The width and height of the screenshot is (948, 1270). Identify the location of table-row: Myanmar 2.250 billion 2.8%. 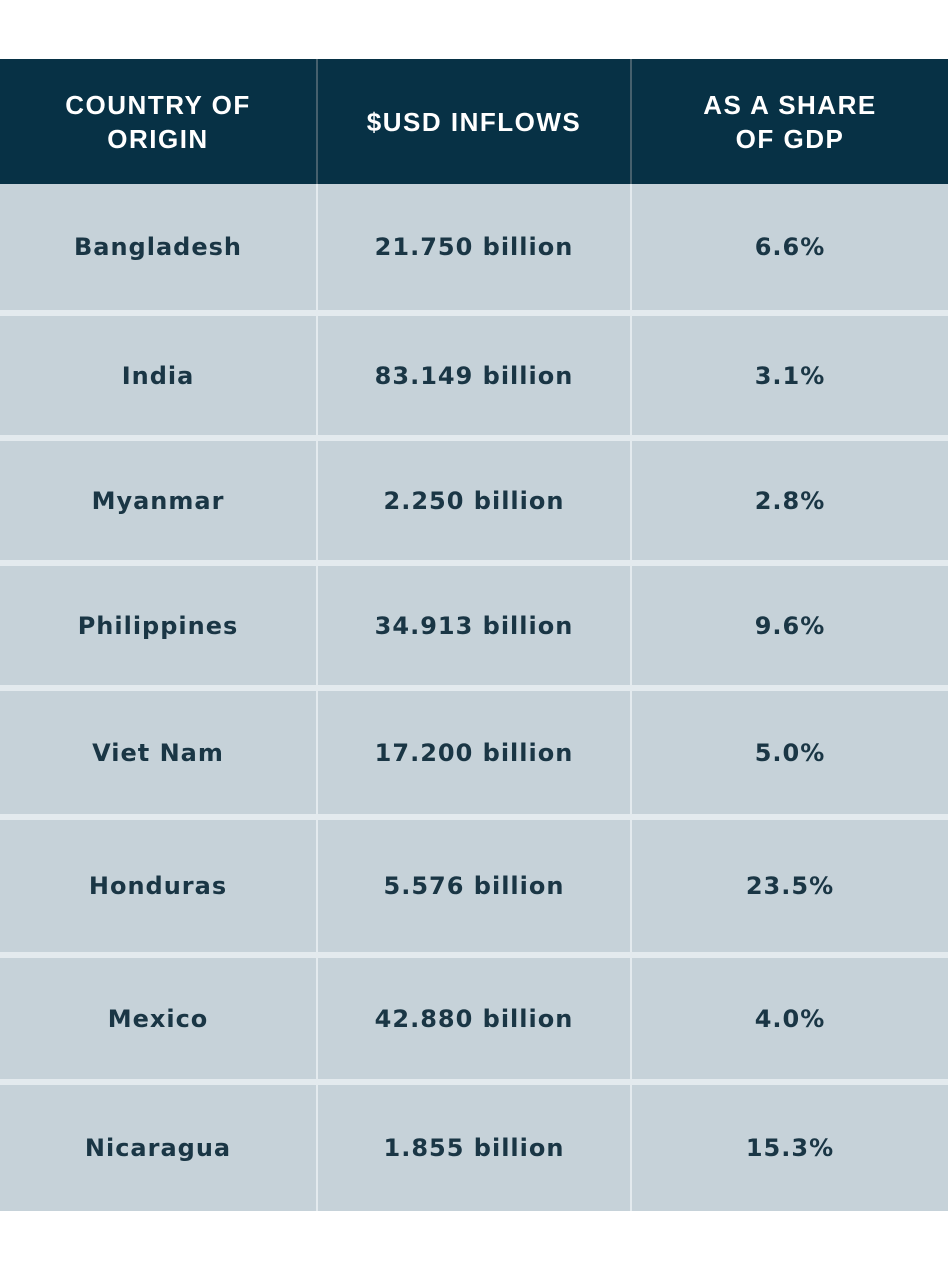
(474, 503).